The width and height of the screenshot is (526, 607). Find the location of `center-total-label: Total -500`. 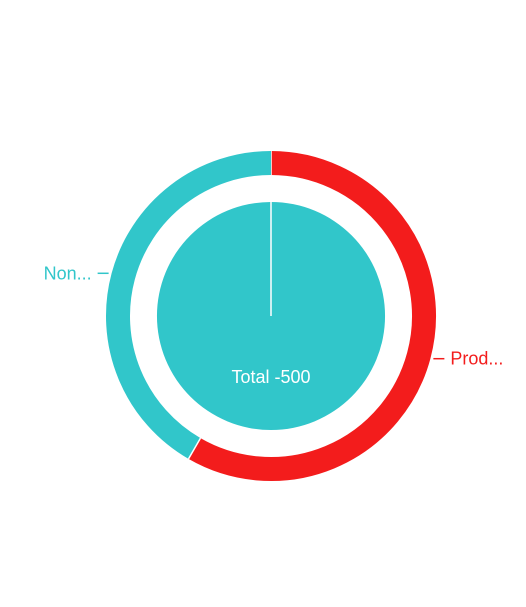

center-total-label: Total -500 is located at coordinates (270, 377).